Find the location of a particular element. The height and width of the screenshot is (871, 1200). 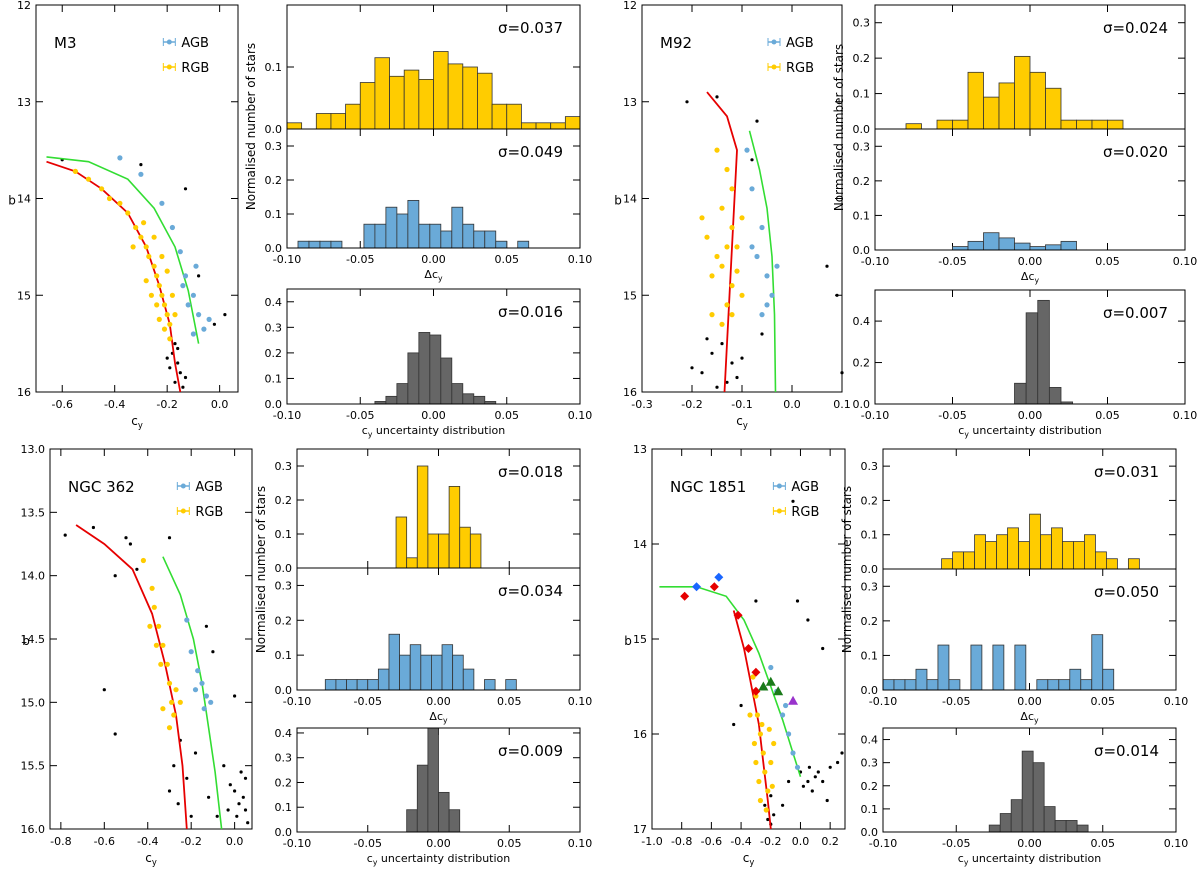

cmd-x-tick-label: -0.4 is located at coordinates (147, 841).